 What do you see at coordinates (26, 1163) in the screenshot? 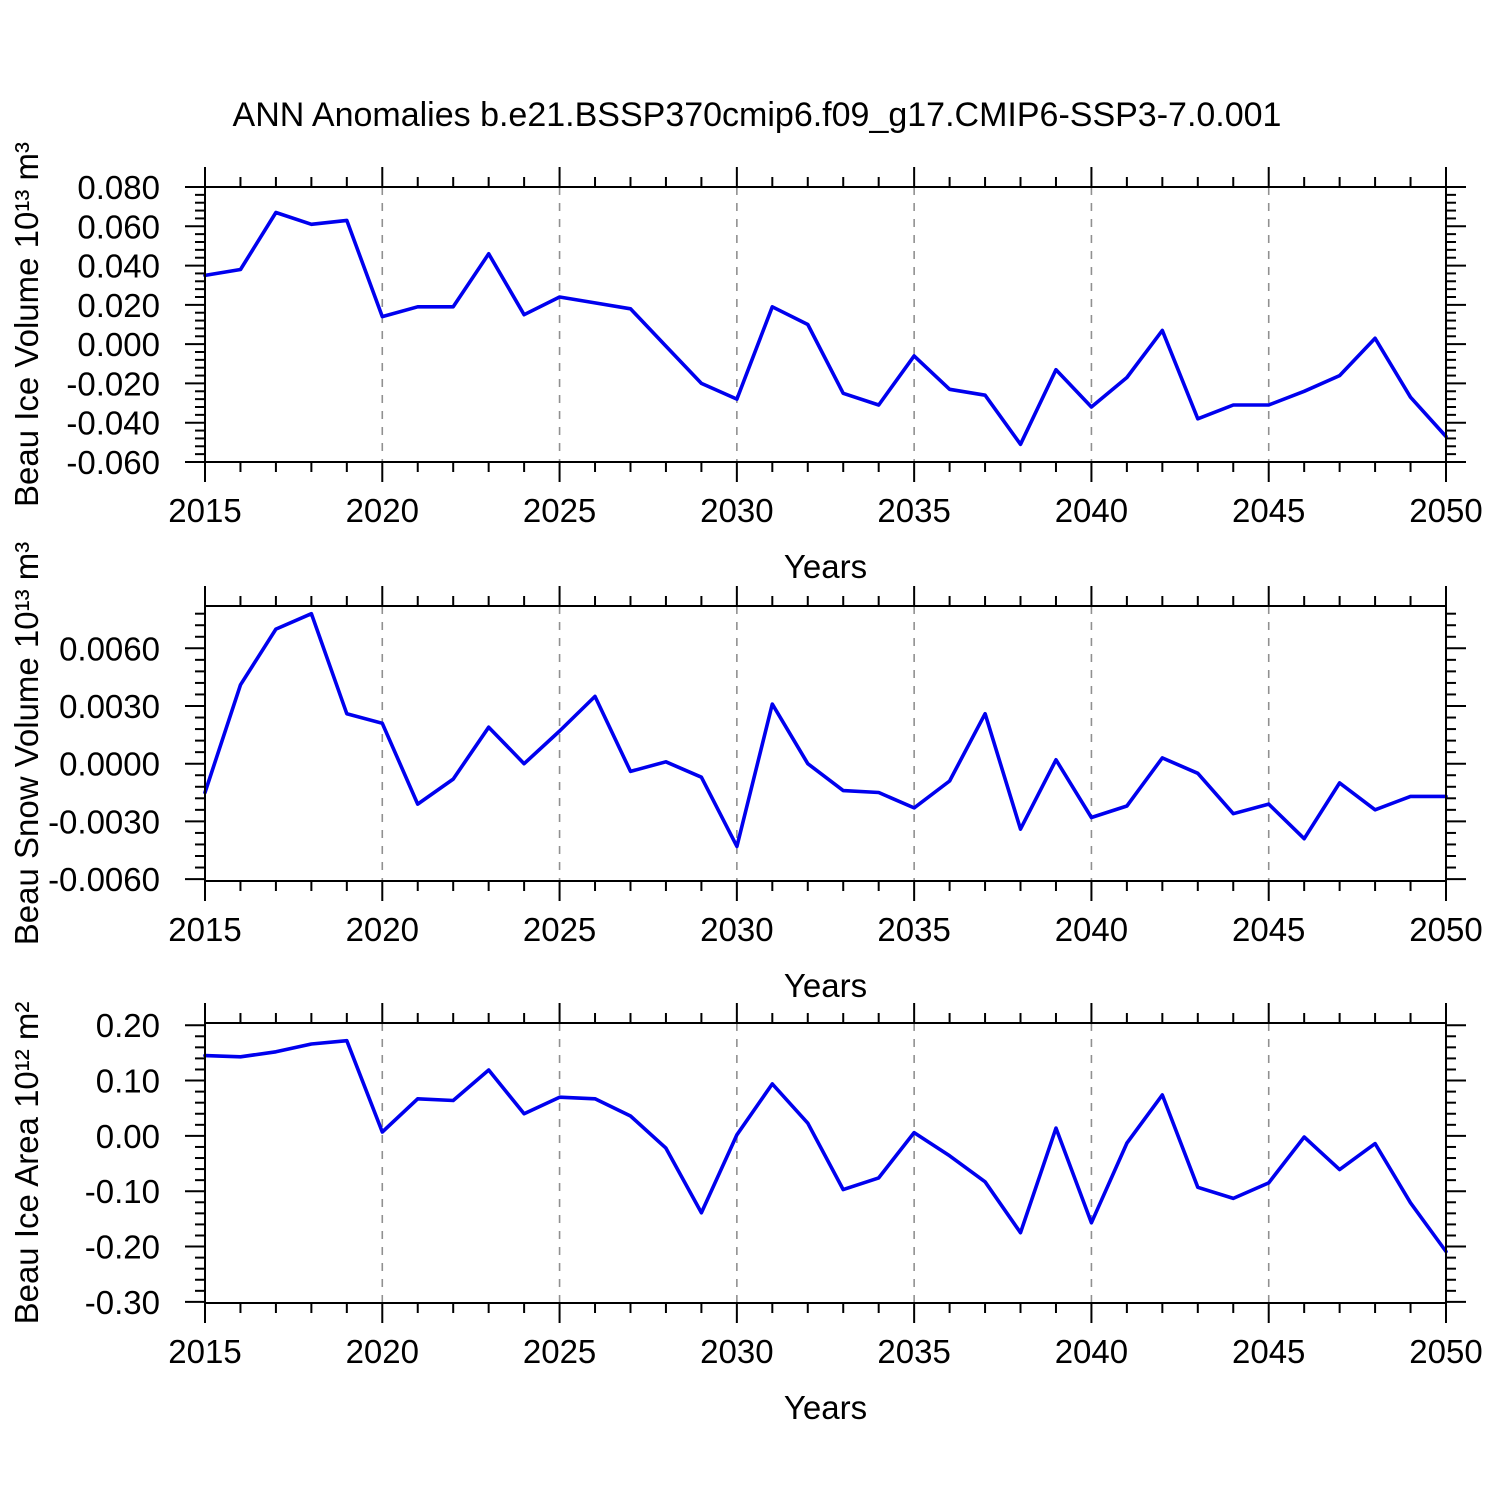
I see `y-axis-label: Beau Ice Area 10¹² m²` at bounding box center [26, 1163].